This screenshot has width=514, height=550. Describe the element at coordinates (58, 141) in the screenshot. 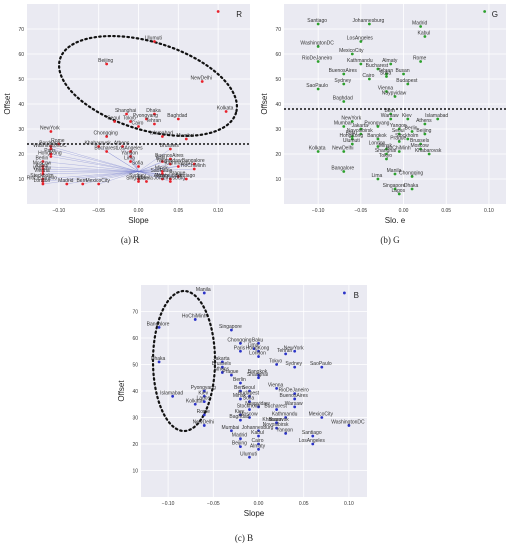

I see `point-label: Rome` at that location.